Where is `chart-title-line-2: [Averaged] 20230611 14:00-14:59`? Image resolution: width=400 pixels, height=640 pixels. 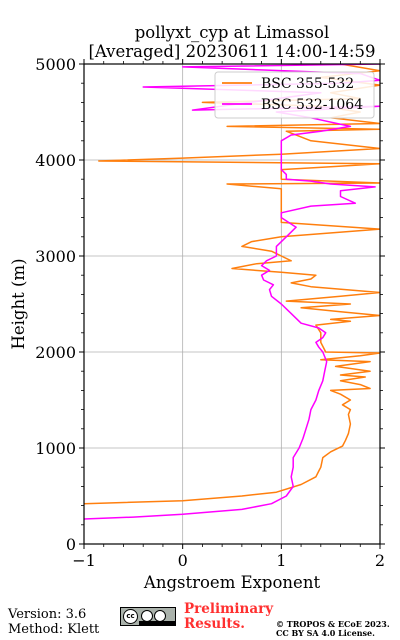 chart-title-line-2: [Averaged] 20230611 14:00-14:59 is located at coordinates (232, 51).